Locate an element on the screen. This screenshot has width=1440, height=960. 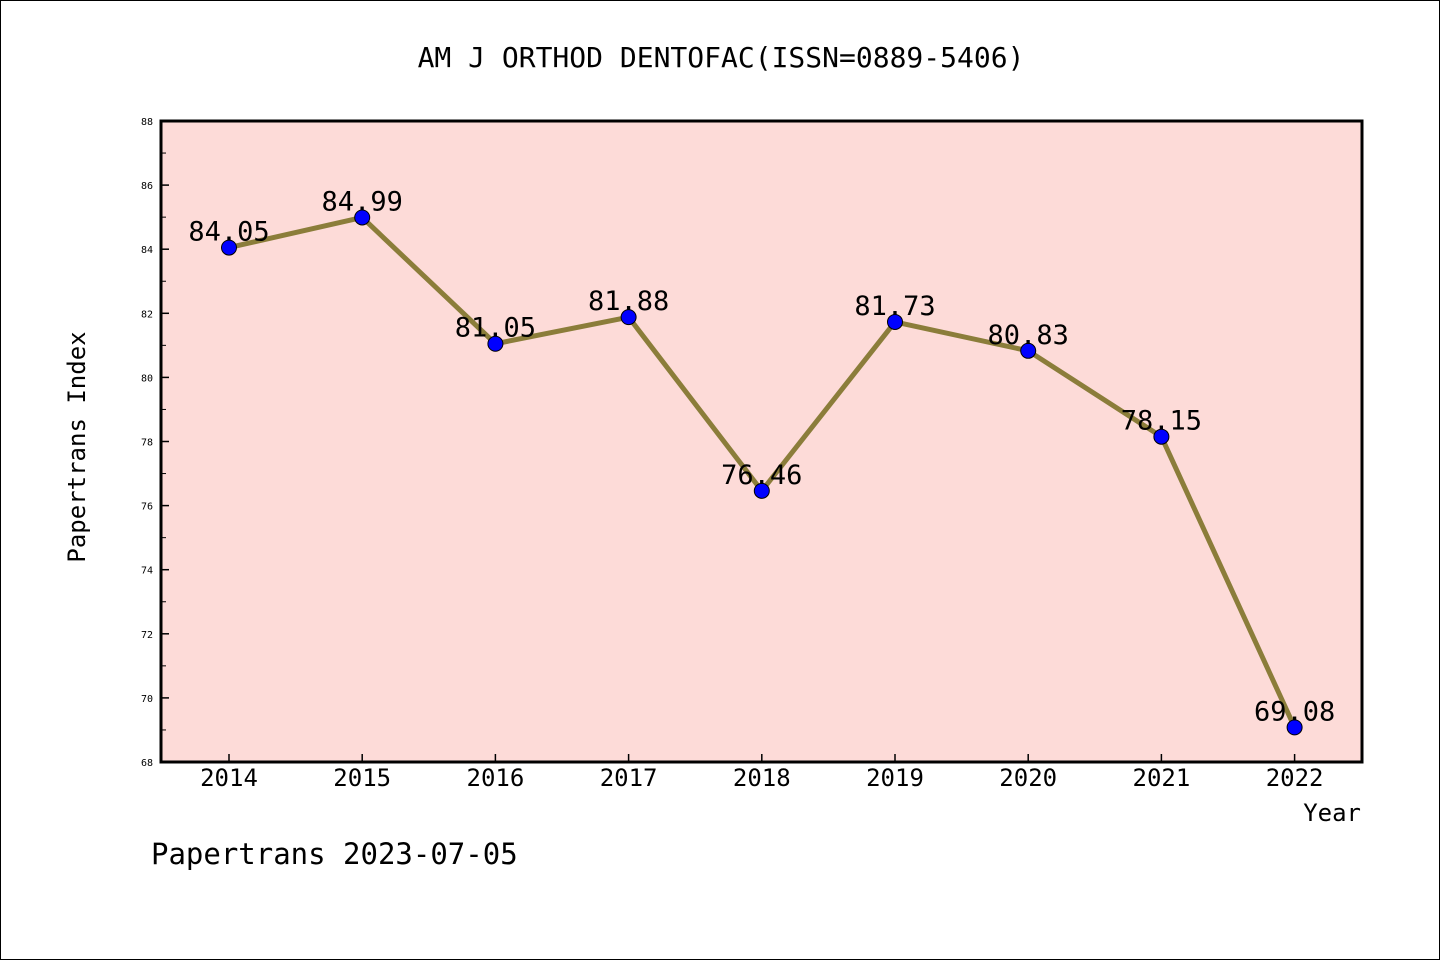
x-axis-title: Year is located at coordinates (1332, 813).